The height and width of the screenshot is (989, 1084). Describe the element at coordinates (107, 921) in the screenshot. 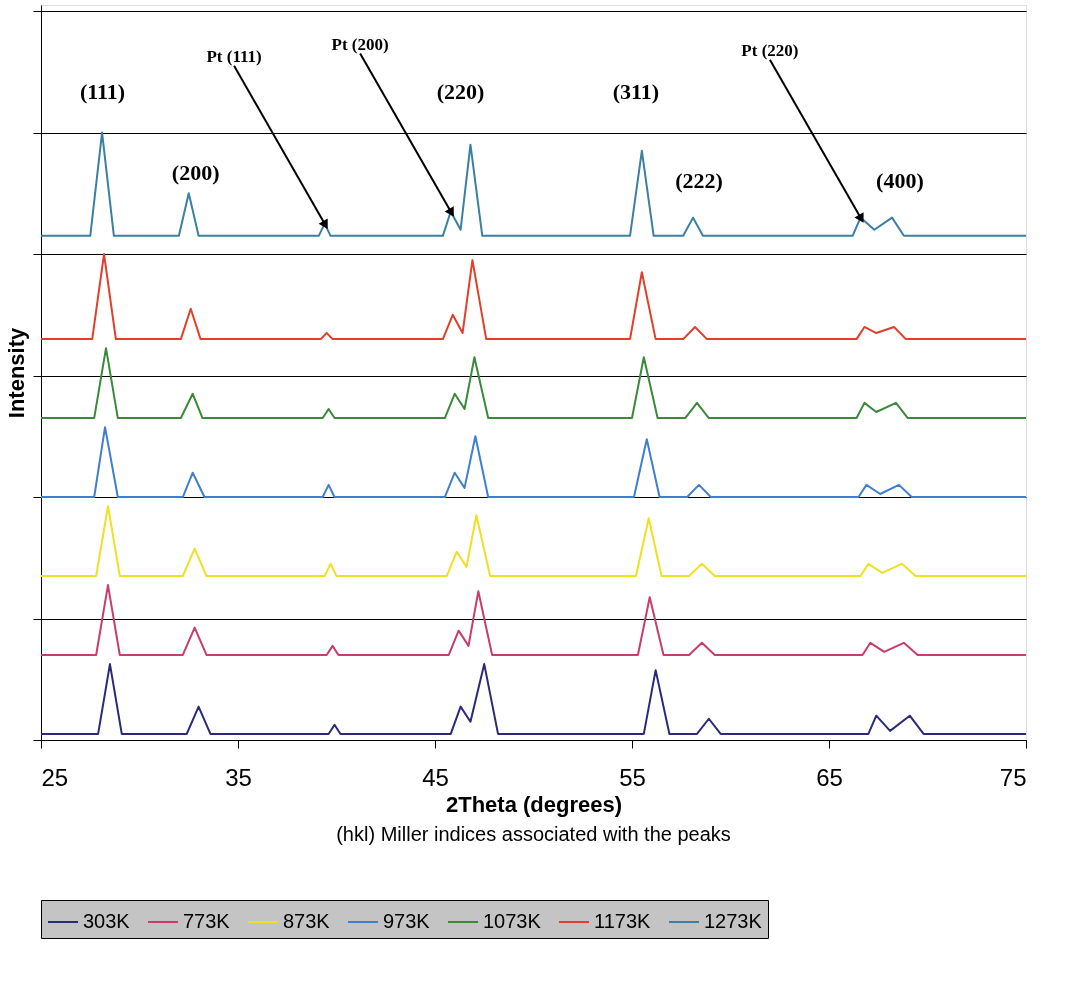

I see `legend-label: 303K` at that location.